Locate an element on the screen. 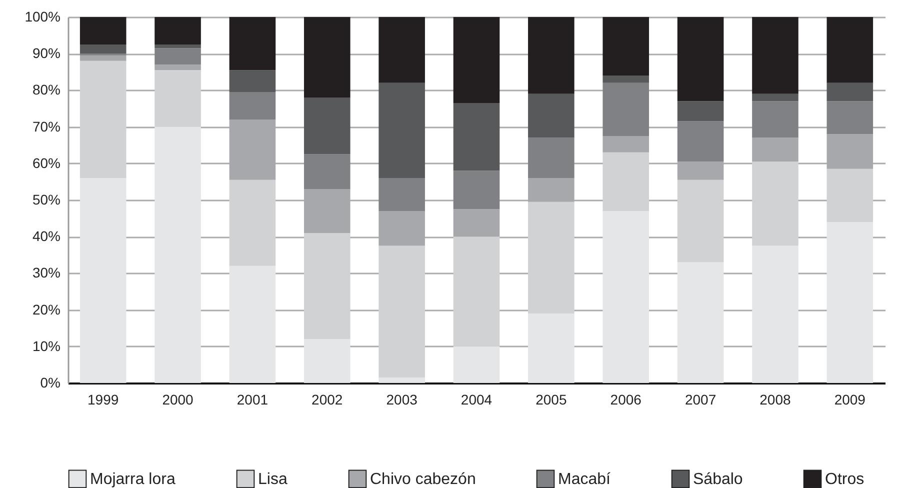 This screenshot has height=488, width=899. y-tick-label: 80% is located at coordinates (46, 90).